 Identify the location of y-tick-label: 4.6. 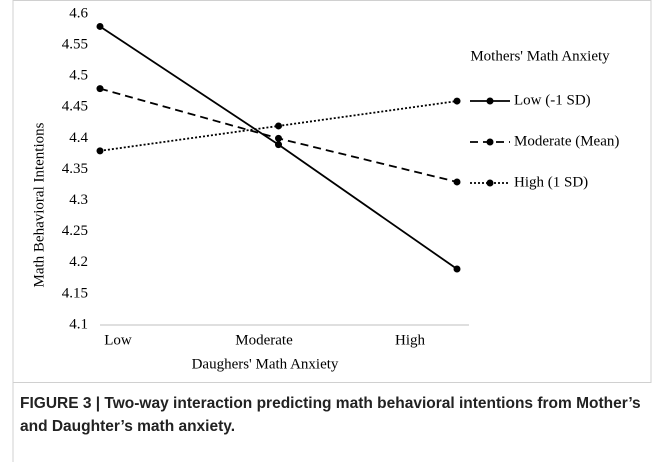
(78, 13).